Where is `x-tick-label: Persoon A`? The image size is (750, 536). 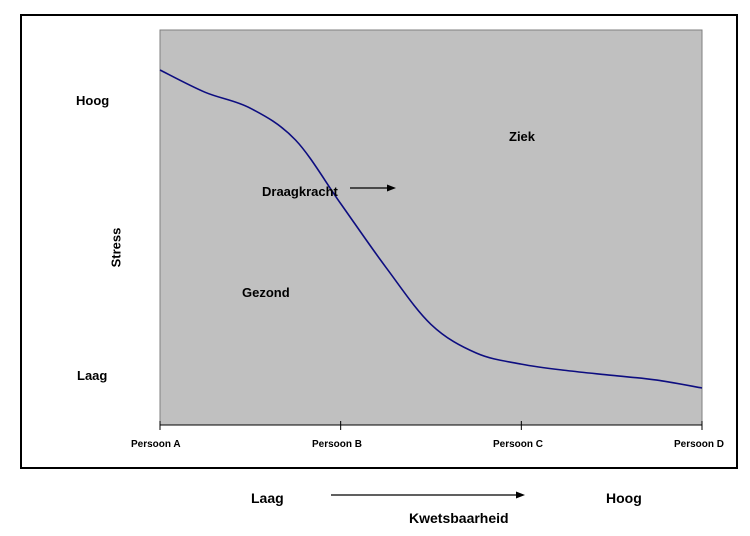 x-tick-label: Persoon A is located at coordinates (156, 444).